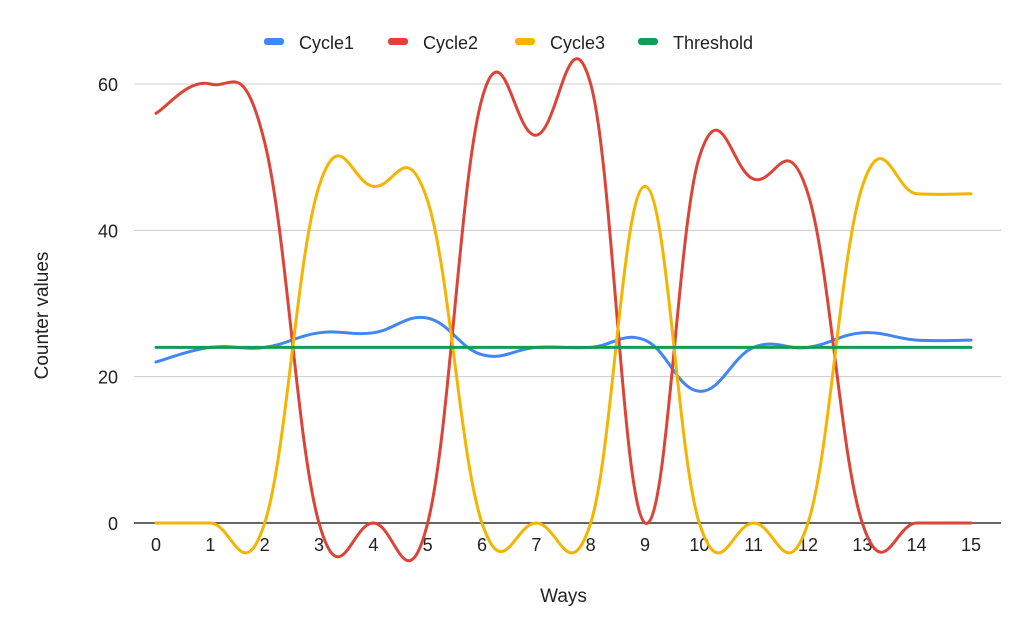  What do you see at coordinates (108, 378) in the screenshot?
I see `y-tick-label: 20` at bounding box center [108, 378].